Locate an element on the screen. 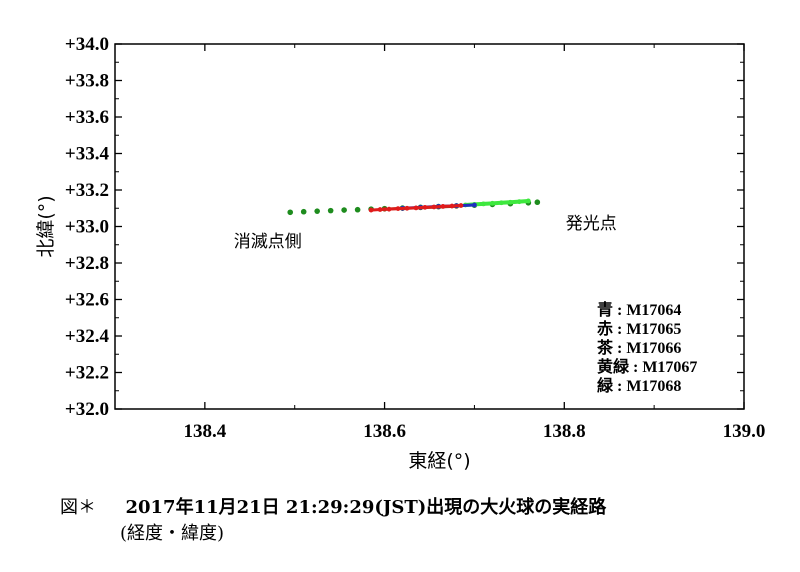  legend-entry: 黄緑 : M17067 is located at coordinates (647, 366).